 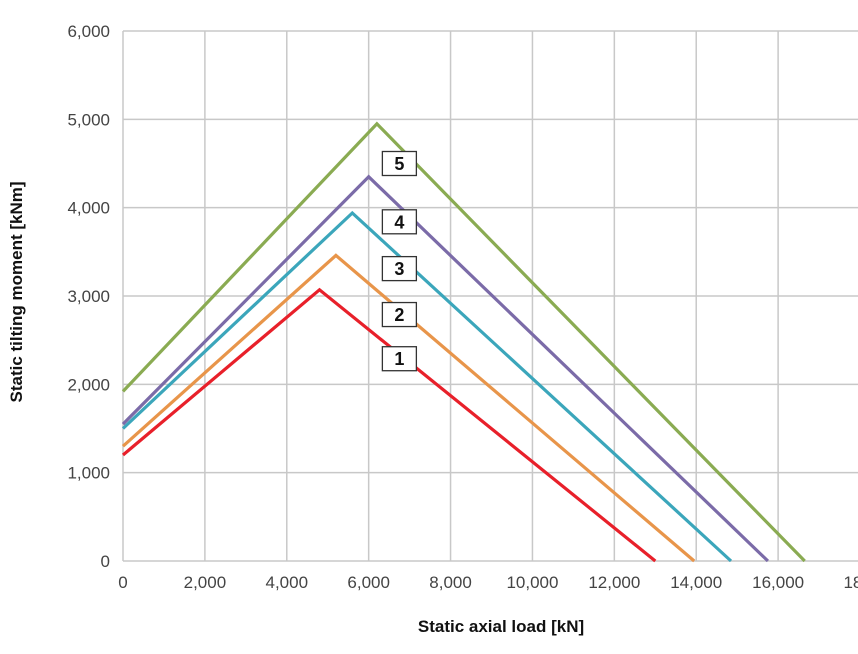 I want to click on curve-label-text: 1, so click(x=399, y=359).